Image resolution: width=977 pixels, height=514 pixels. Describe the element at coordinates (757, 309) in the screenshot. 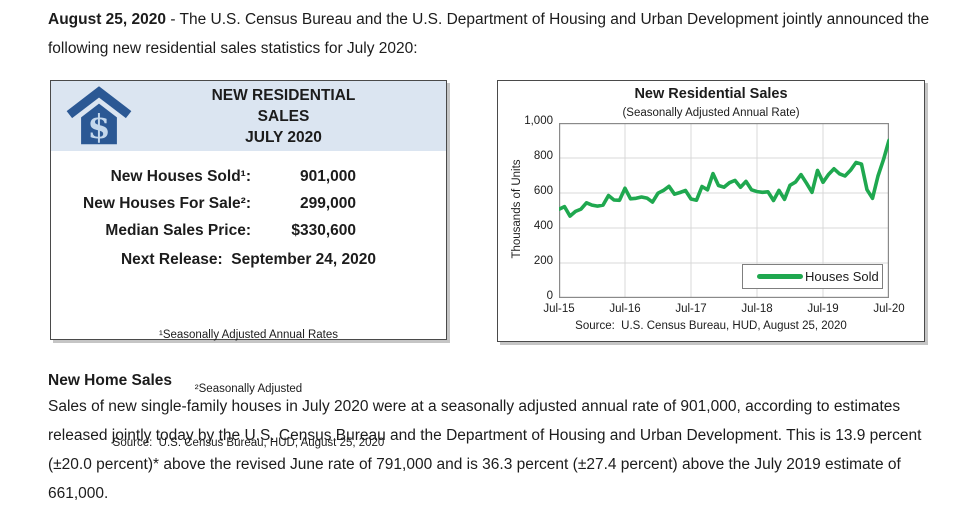

I see `x-tick: Jul-18` at that location.